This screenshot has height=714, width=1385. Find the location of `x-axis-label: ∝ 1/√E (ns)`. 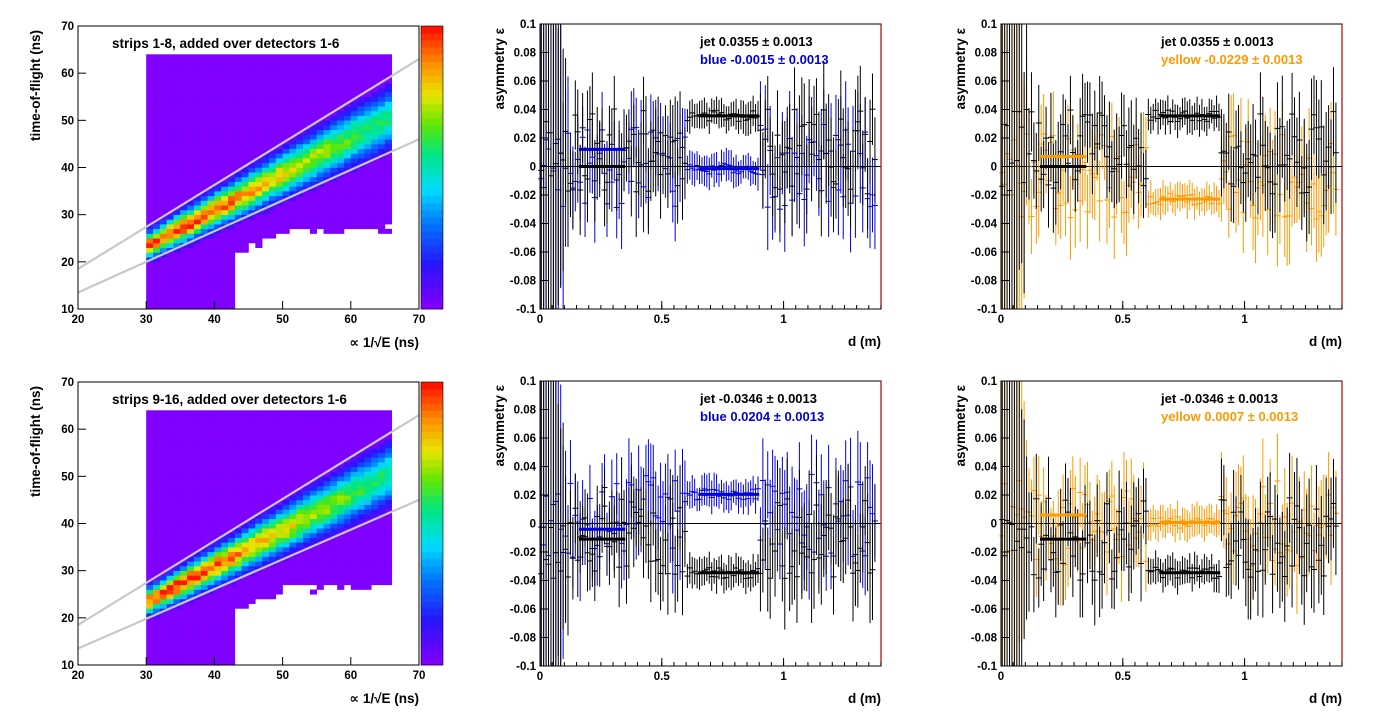

x-axis-label: ∝ 1/√E (ns) is located at coordinates (384, 342).